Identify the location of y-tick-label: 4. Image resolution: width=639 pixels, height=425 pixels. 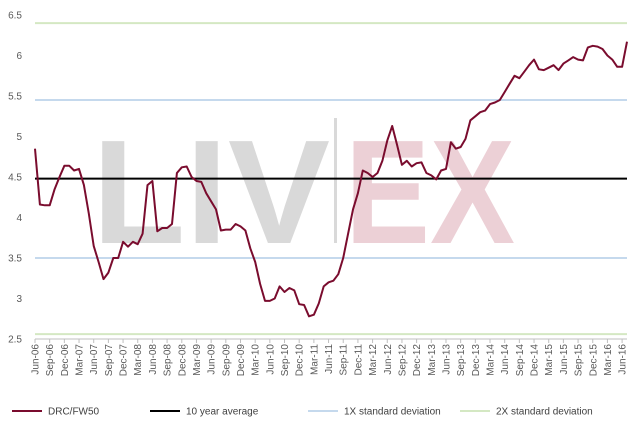
(19, 218).